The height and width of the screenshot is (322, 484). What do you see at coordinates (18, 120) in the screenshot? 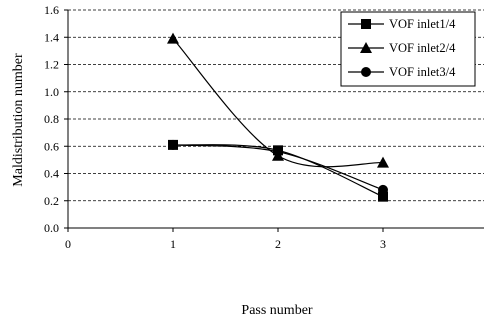
I see `y-axis-title: Maldistribution number` at bounding box center [18, 120].